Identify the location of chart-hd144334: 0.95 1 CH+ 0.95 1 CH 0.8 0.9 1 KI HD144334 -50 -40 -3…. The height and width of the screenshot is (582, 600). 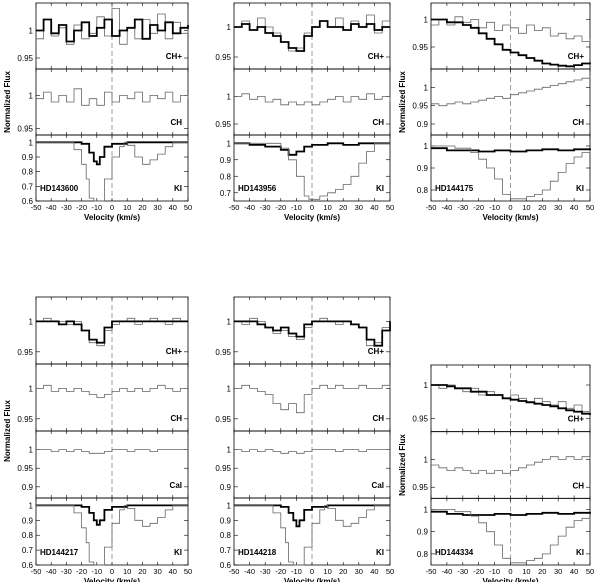
(496, 473).